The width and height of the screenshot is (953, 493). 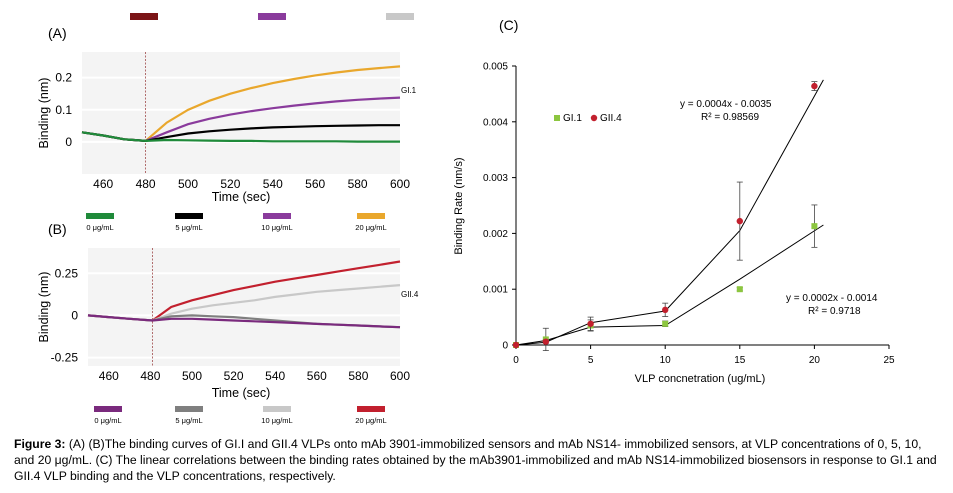 What do you see at coordinates (44, 307) in the screenshot?
I see `panel-b-ylabel: Binding (nm)` at bounding box center [44, 307].